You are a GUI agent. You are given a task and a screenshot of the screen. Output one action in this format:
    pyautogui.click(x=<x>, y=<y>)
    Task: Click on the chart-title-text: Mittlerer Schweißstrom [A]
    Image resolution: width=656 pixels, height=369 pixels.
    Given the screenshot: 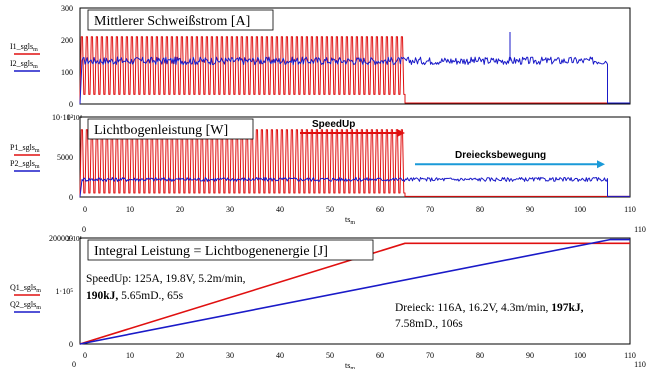 What is the action you would take?
    pyautogui.click(x=172, y=21)
    